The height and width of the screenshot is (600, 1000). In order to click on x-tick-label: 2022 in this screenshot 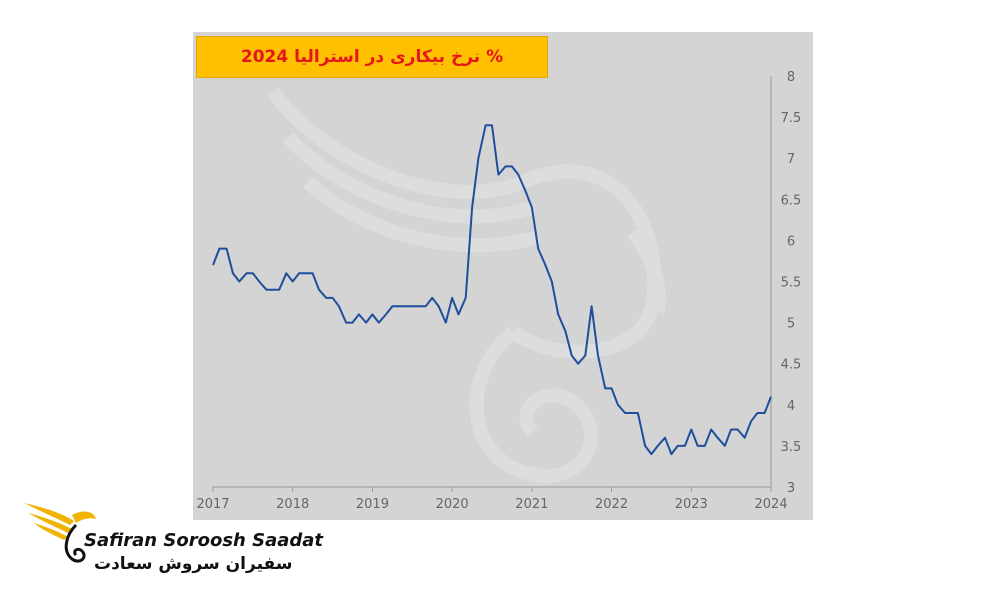, I will do `click(611, 504)`.